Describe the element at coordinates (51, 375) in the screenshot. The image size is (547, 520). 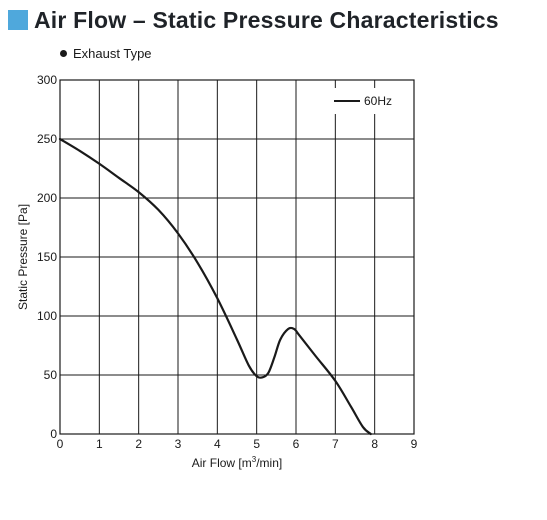
I see `y-tick-label-1: 50` at that location.